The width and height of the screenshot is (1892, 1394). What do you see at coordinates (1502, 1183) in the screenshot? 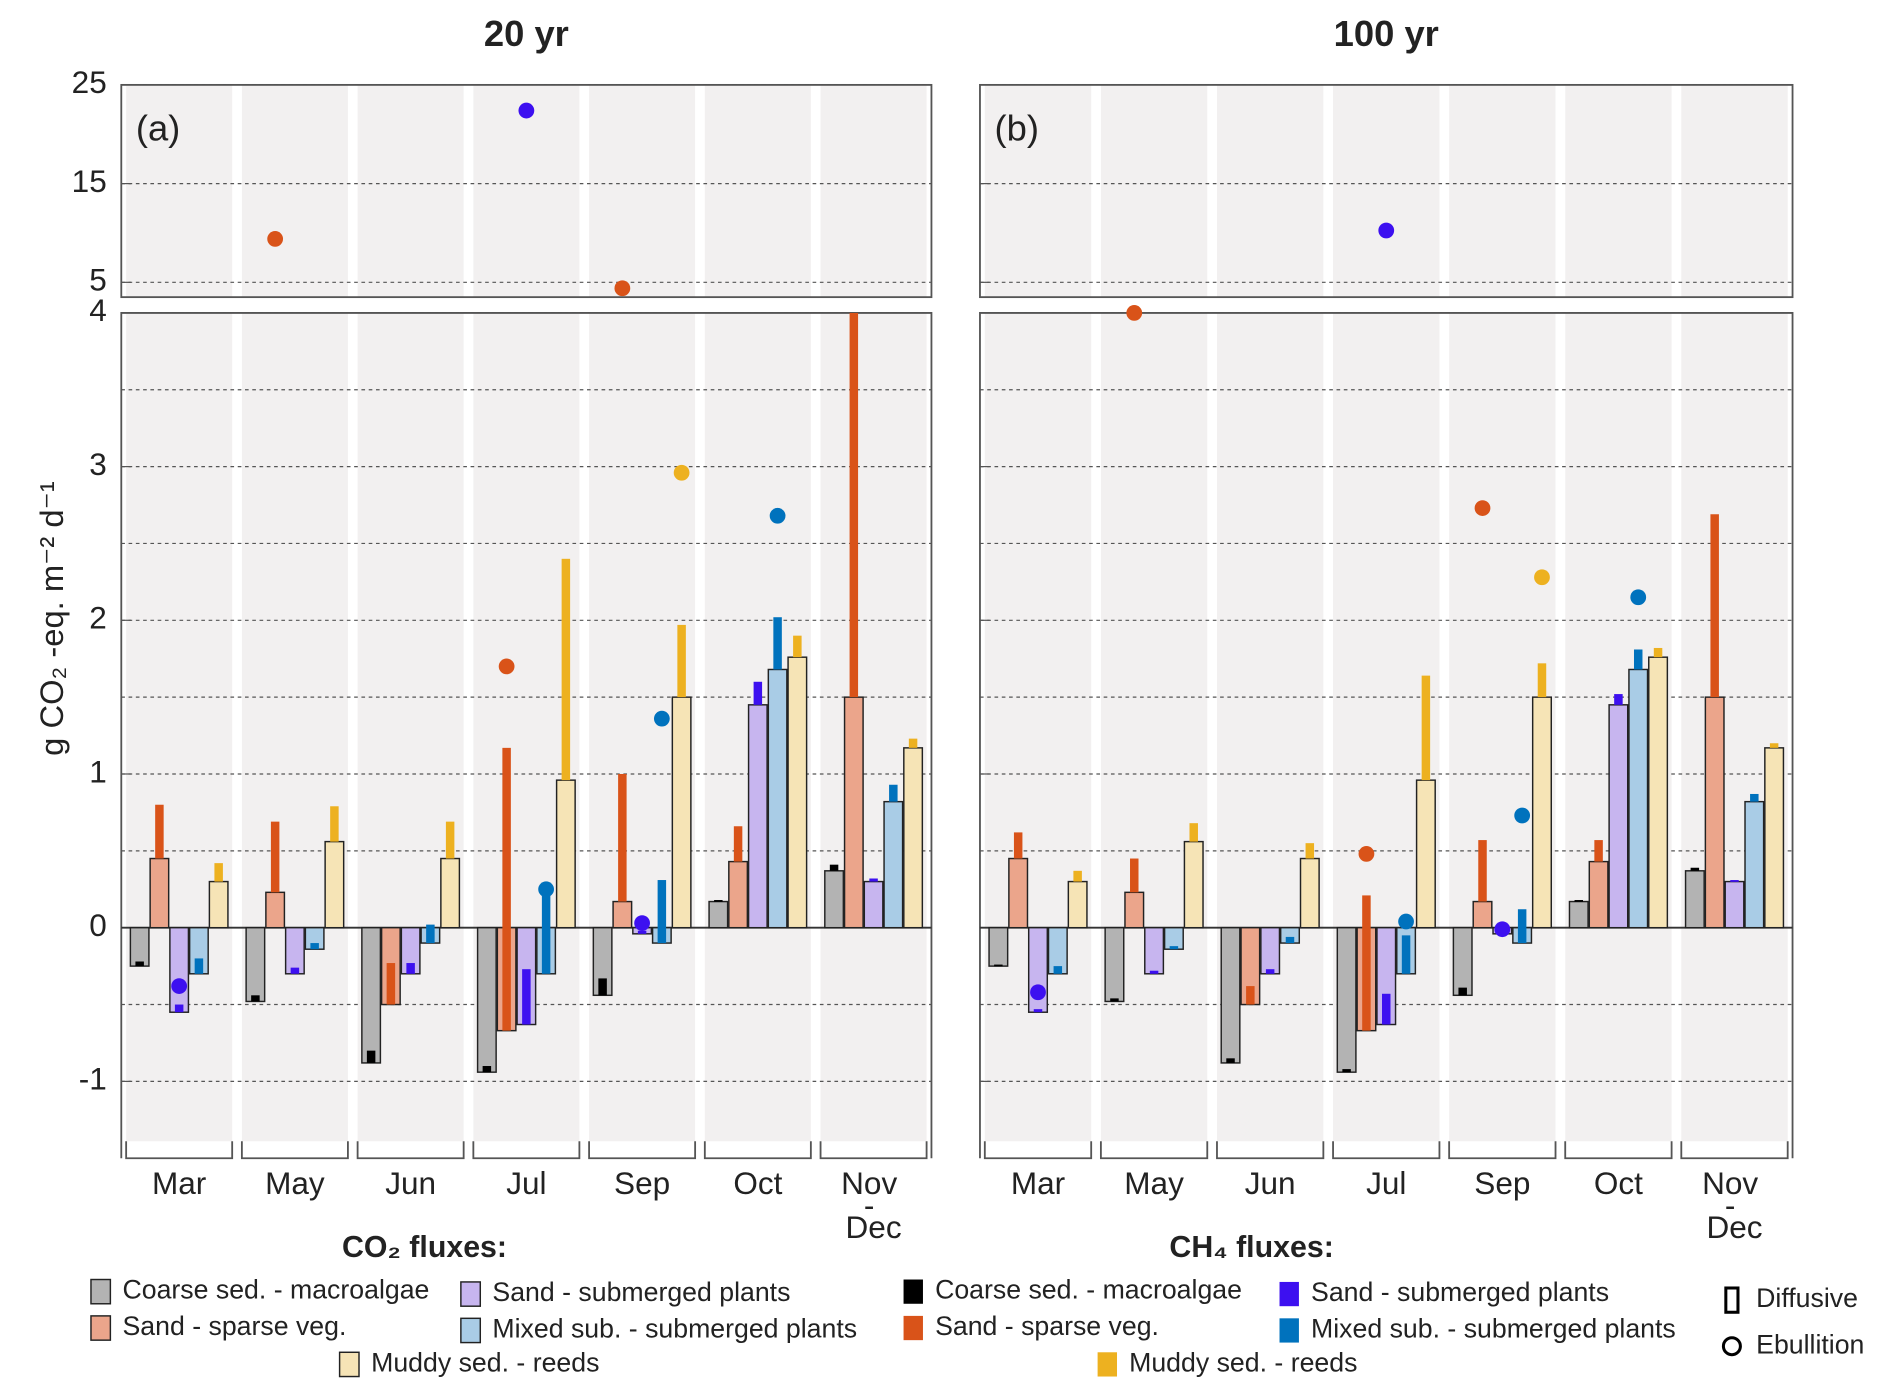
I see `x-tick-label: Sep` at bounding box center [1502, 1183].